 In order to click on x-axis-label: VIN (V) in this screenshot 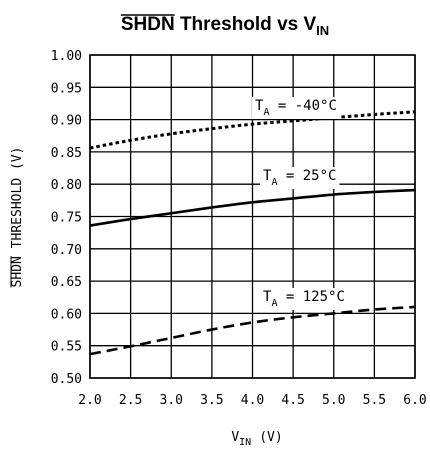, I will do `click(256, 439)`.